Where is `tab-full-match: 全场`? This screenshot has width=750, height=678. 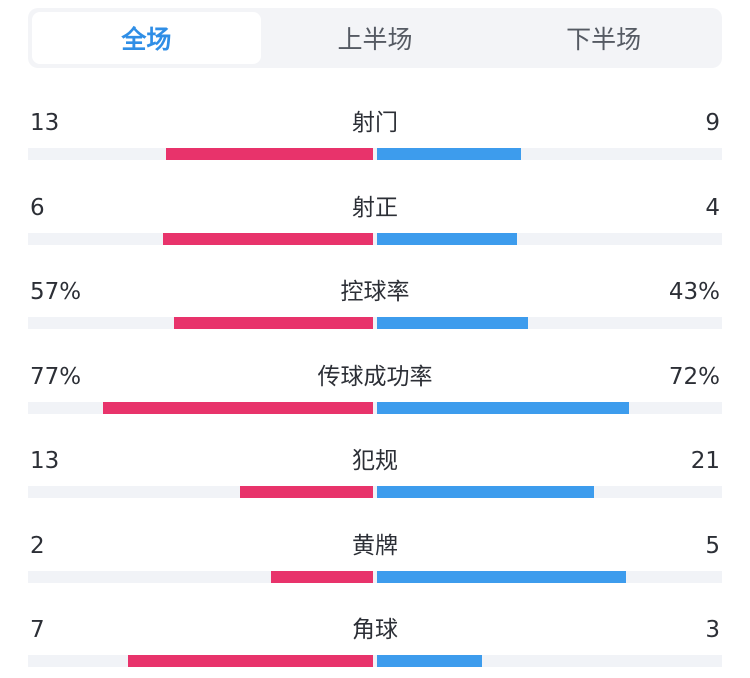
tab-full-match: 全场 is located at coordinates (146, 38).